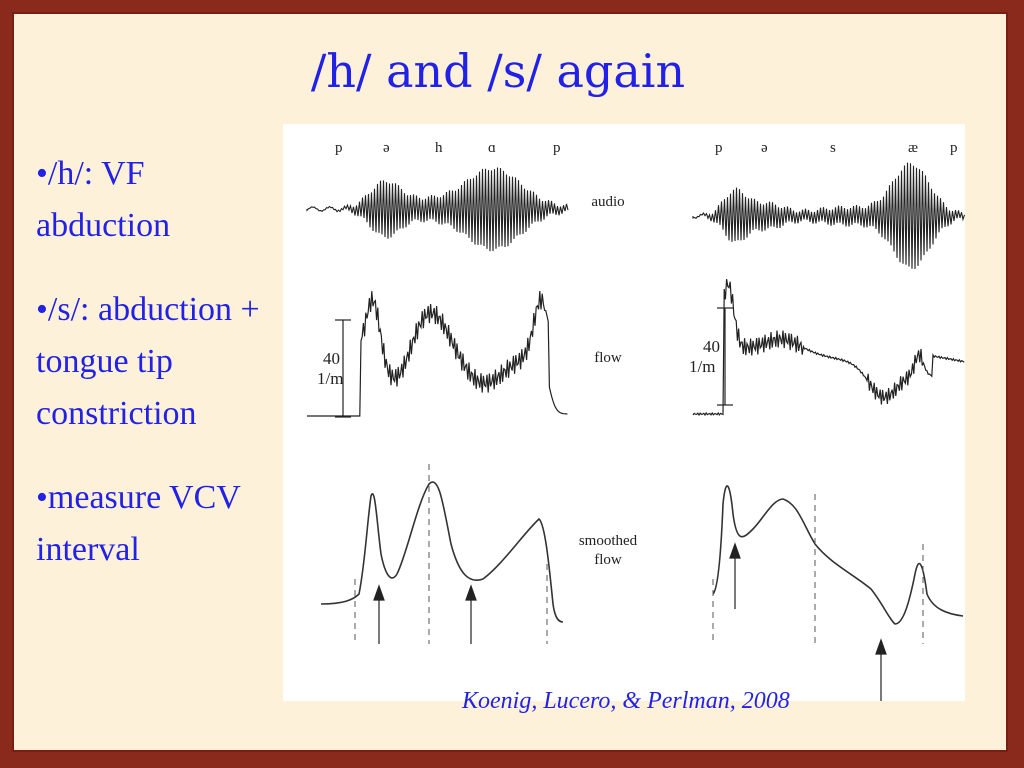 The height and width of the screenshot is (768, 1024). What do you see at coordinates (608, 358) in the screenshot?
I see `row-label-flow: flow` at bounding box center [608, 358].